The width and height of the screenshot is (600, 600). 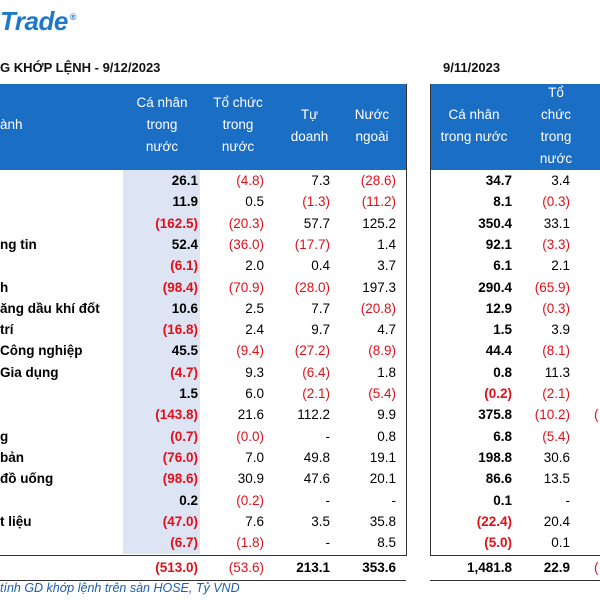 I want to click on cell-c2: 2.4, so click(x=254, y=330).